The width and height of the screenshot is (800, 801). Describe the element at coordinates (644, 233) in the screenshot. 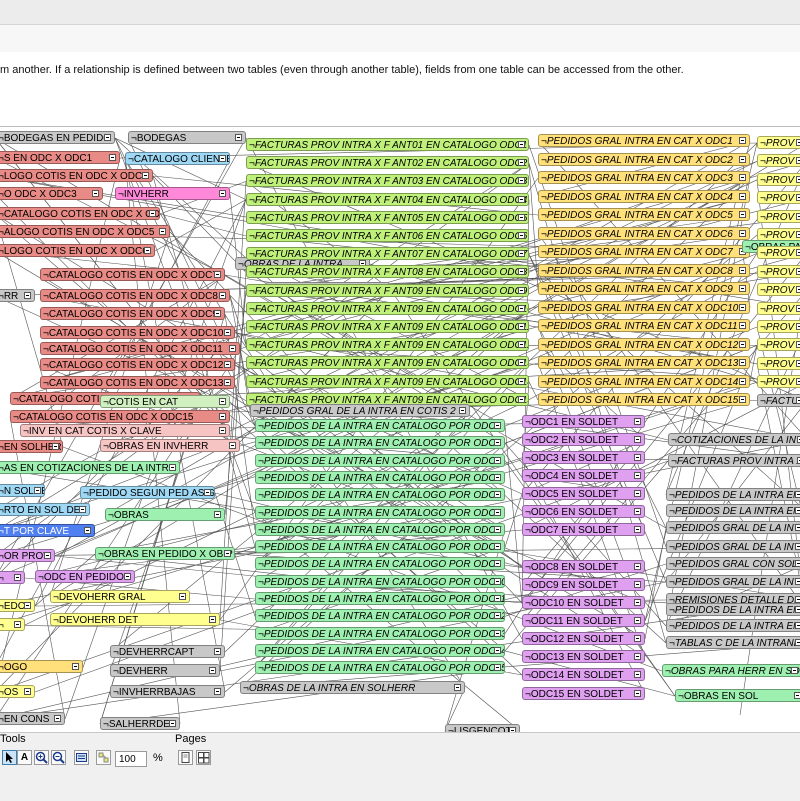

I see `table-node: ¬PEDIDOS GRAL INTRA EN CAT X ODC6` at that location.